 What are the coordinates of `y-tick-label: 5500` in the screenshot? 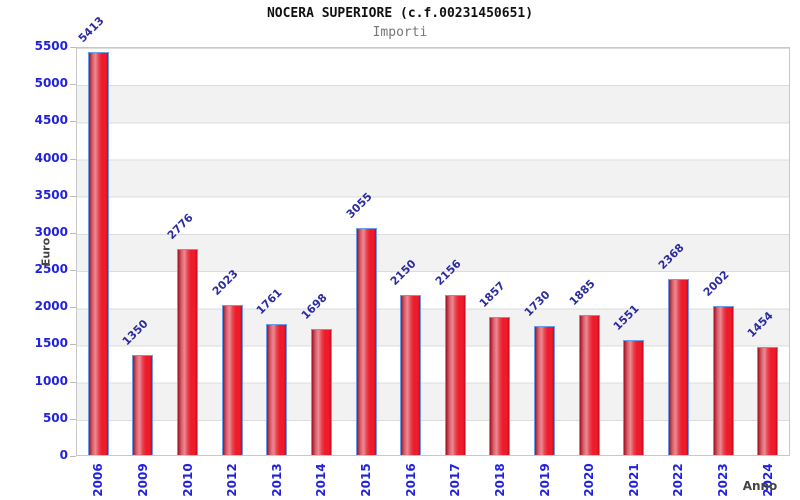 It's located at (51, 46).